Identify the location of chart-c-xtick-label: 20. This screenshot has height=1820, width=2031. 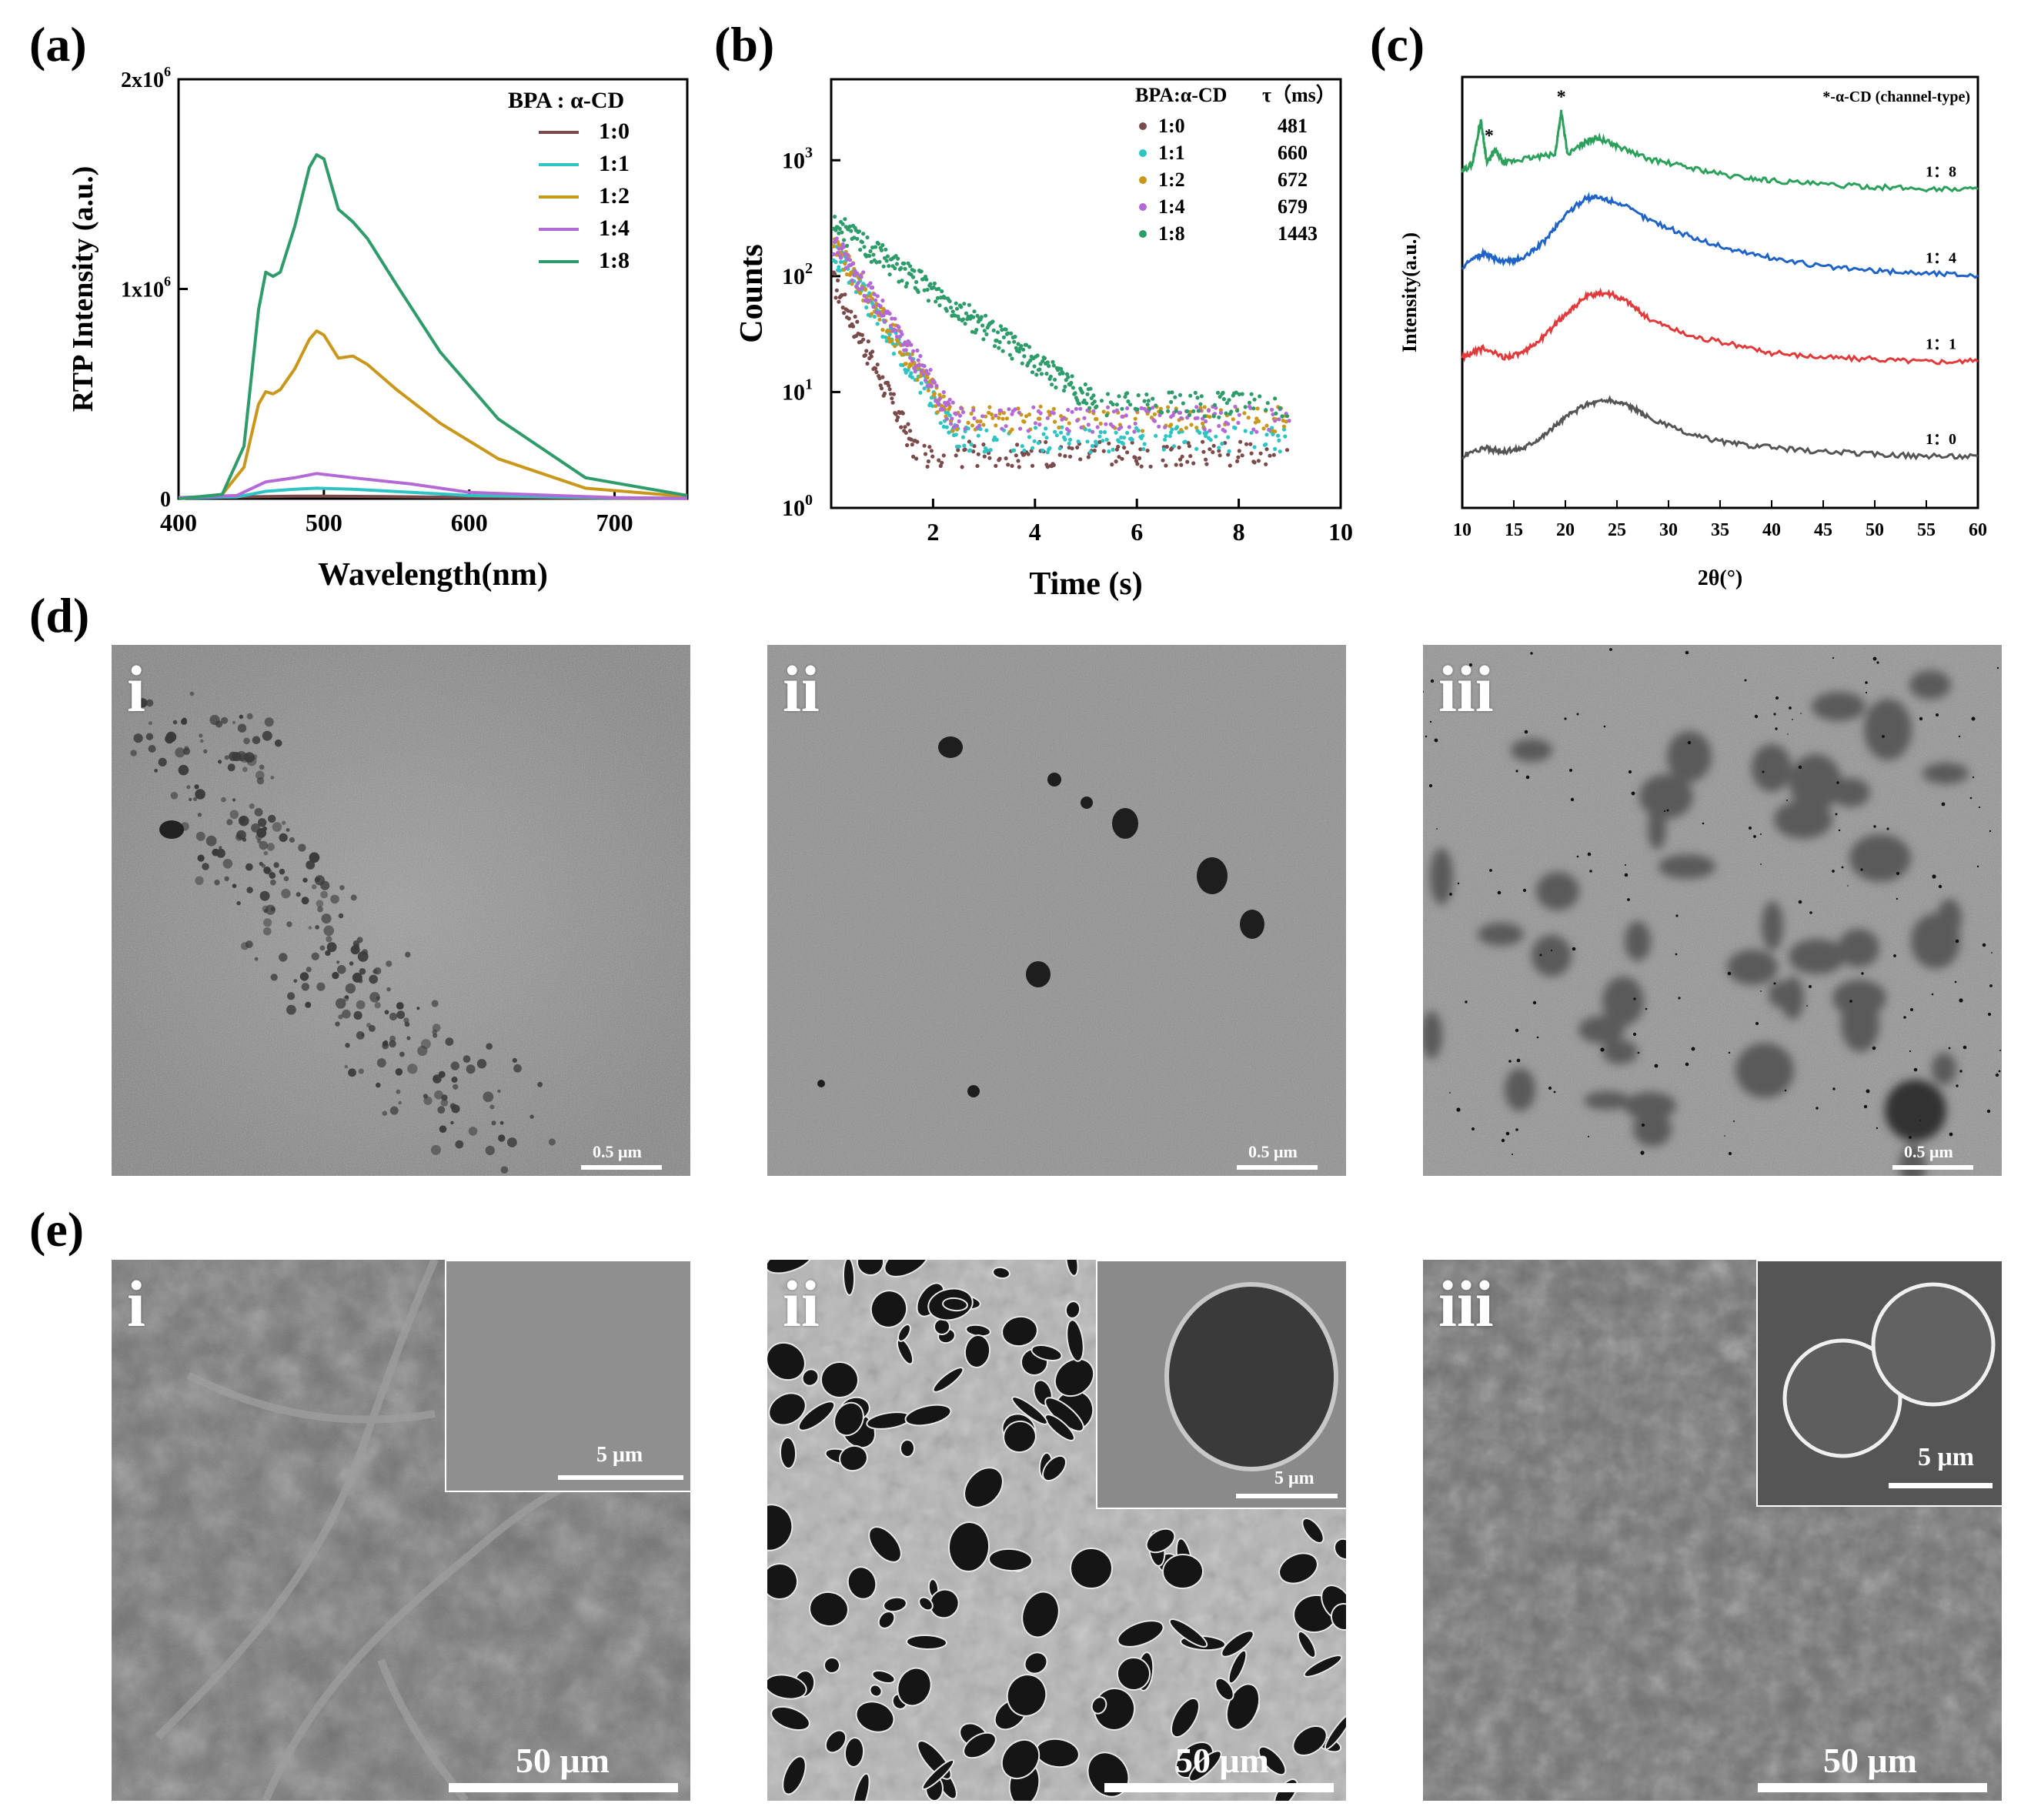
(1565, 530).